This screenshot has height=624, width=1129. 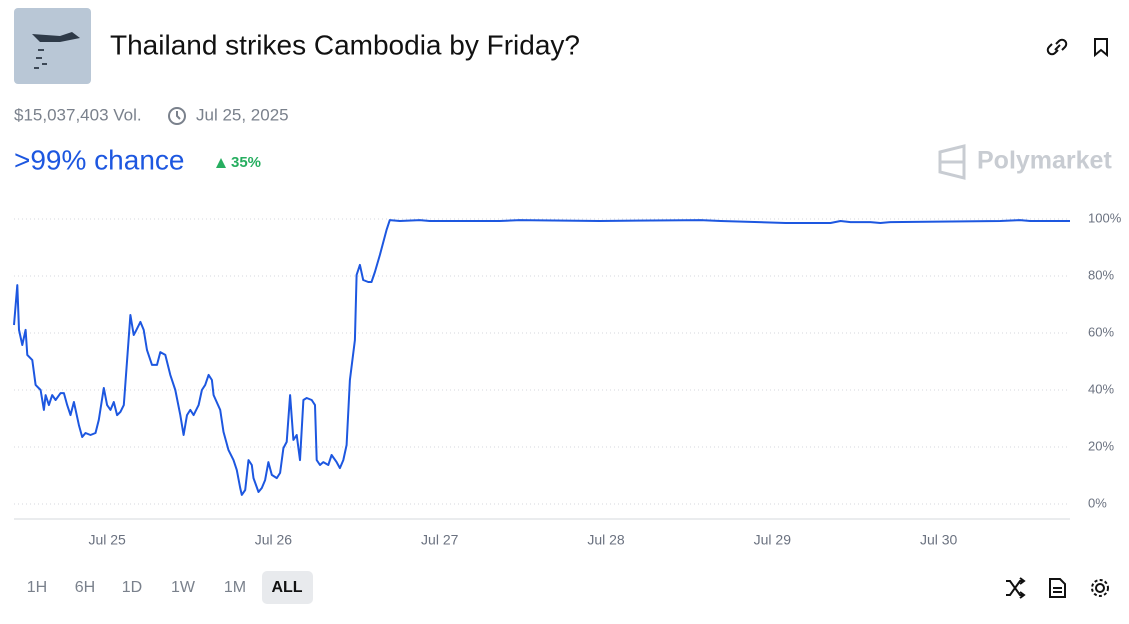 What do you see at coordinates (235, 587) in the screenshot?
I see `range-button: 1M` at bounding box center [235, 587].